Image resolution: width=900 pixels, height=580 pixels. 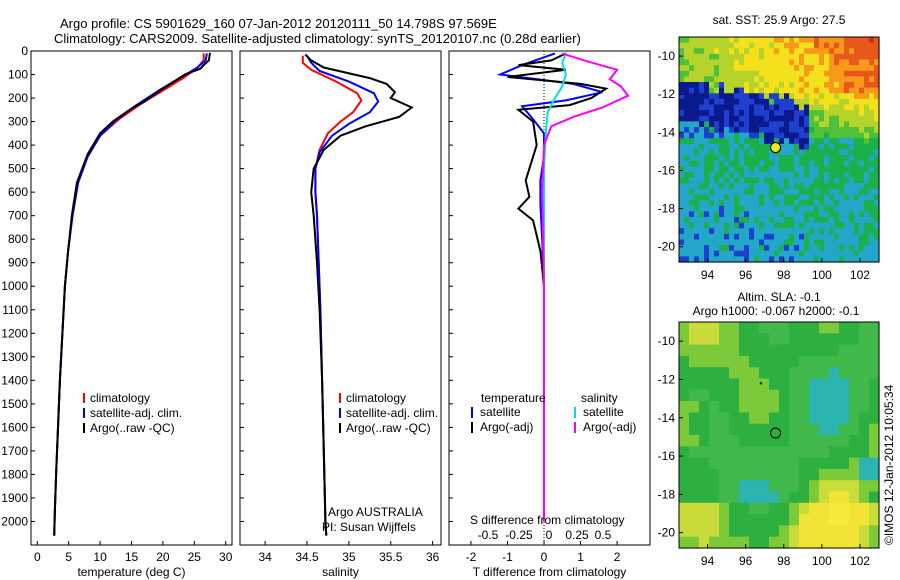 What do you see at coordinates (18, 263) in the screenshot?
I see `depth-tick-label: 900` at bounding box center [18, 263].